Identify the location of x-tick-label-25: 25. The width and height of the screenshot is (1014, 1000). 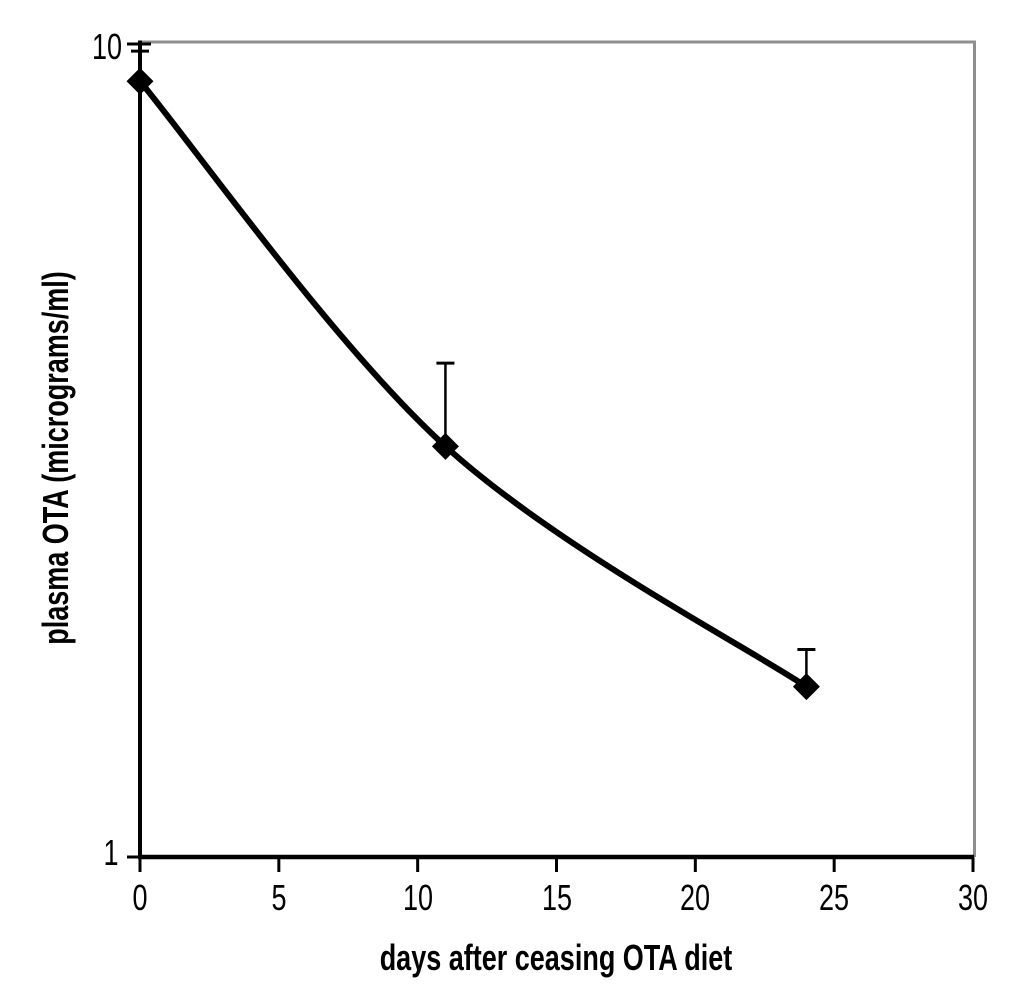
(834, 897).